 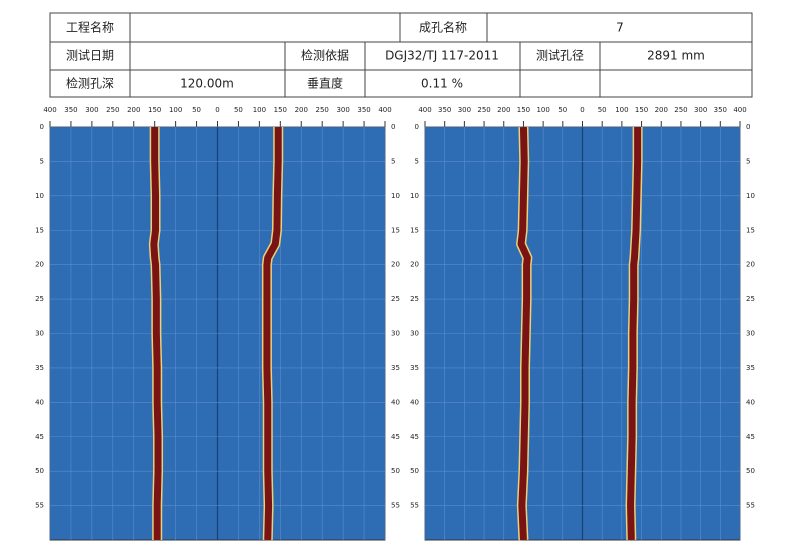 What do you see at coordinates (90, 55) in the screenshot?
I see `cell-label: 测试日期` at bounding box center [90, 55].